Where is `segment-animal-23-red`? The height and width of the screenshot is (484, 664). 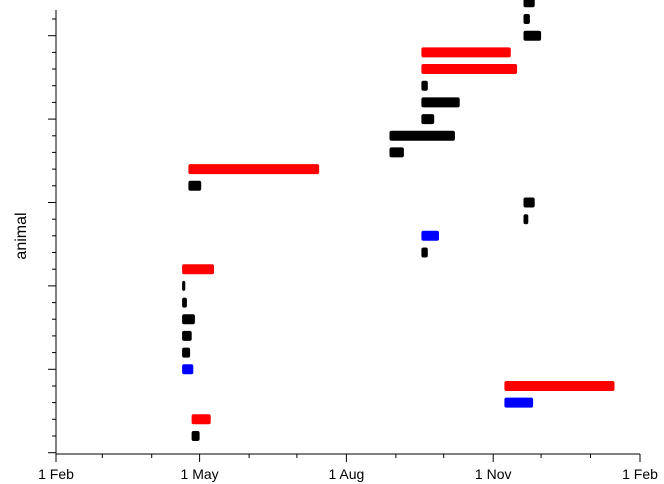
segment-animal-23-red is located at coordinates (469, 69).